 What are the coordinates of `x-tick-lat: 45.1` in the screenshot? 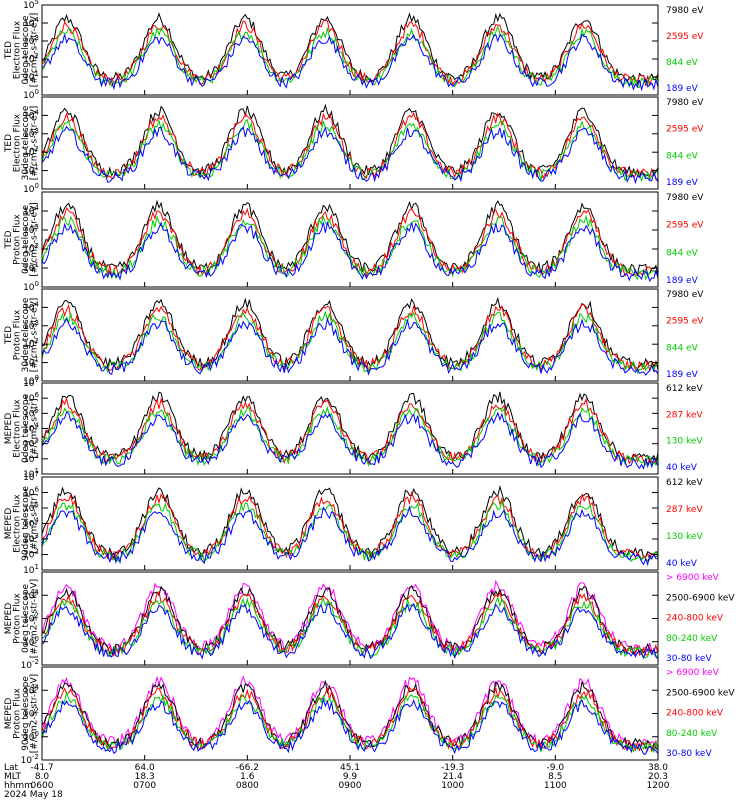 It's located at (350, 768).